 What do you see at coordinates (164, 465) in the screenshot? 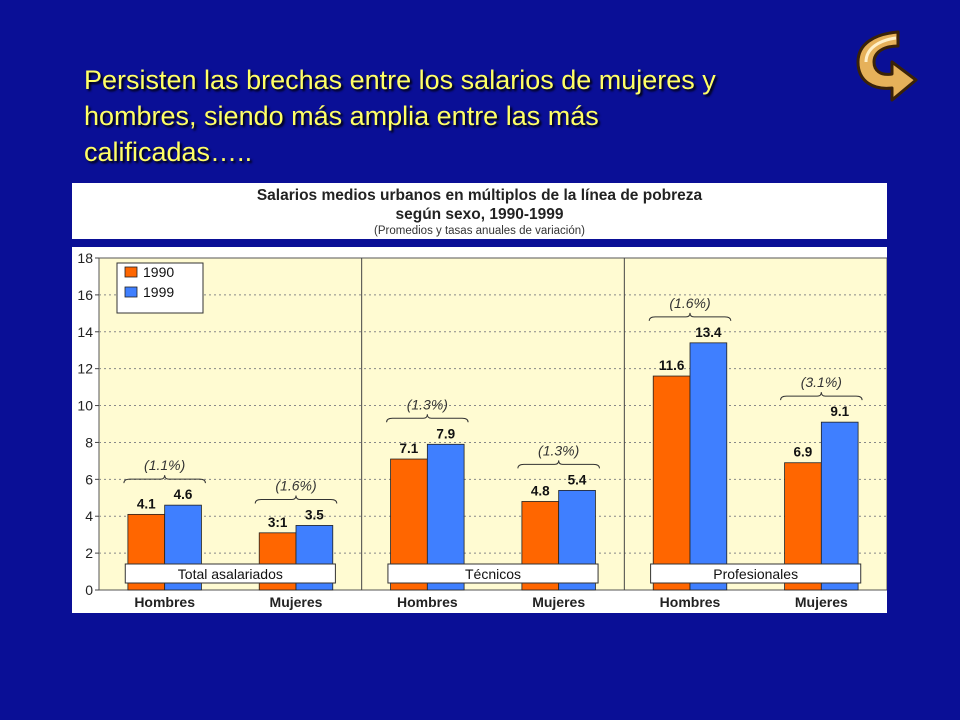
I see `annotation-label: (1.1%)` at bounding box center [164, 465].